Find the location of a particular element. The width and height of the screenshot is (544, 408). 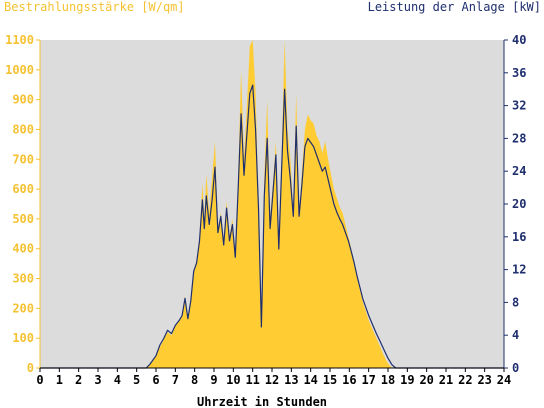

left-tick-label: 0 is located at coordinates (30, 368).